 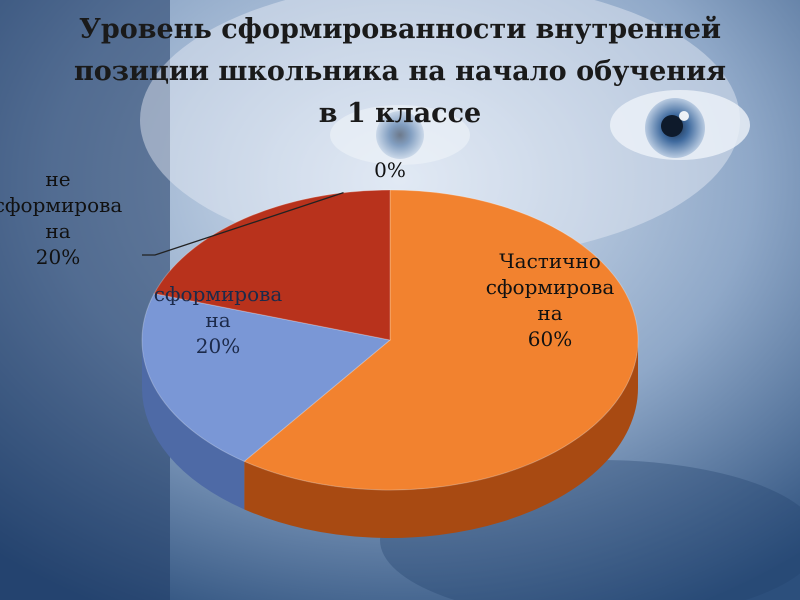 I want to click on slice-label-2-0: не, so click(x=57, y=179).